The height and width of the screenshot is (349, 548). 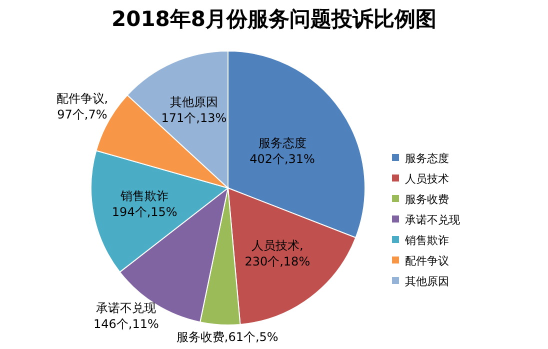 What do you see at coordinates (145, 204) in the screenshot?
I see `data-label: 销售欺诈 194个,15%` at bounding box center [145, 204].